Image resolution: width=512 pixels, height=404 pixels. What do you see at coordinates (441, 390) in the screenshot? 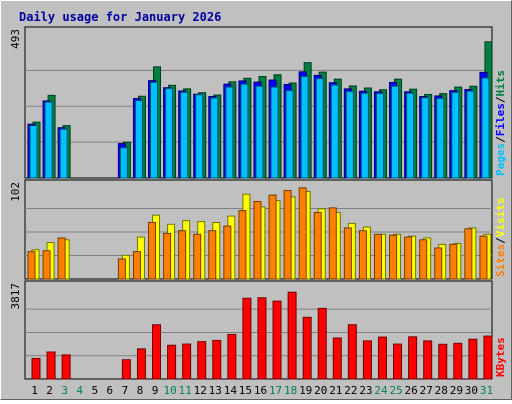
I see `x-tick-label: 28` at bounding box center [441, 390].